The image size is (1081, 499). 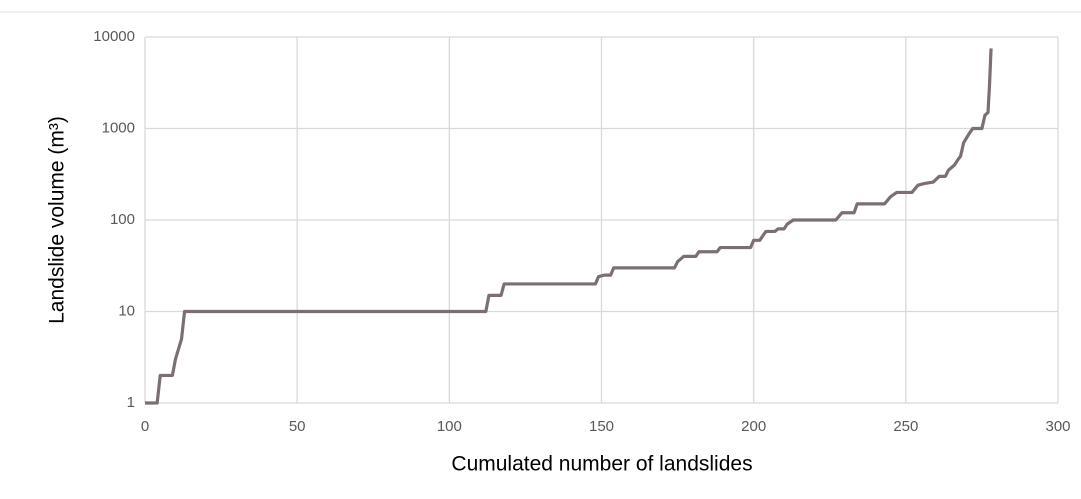 I want to click on y-tick-label: 1000, so click(x=118, y=127).